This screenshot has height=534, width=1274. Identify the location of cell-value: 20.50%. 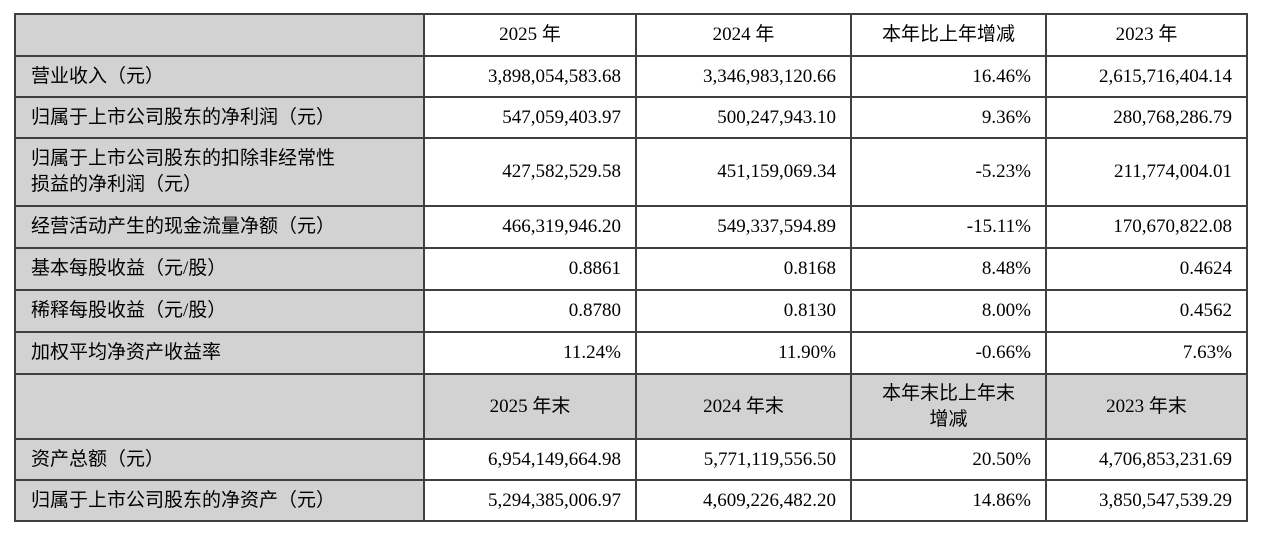
(948, 459).